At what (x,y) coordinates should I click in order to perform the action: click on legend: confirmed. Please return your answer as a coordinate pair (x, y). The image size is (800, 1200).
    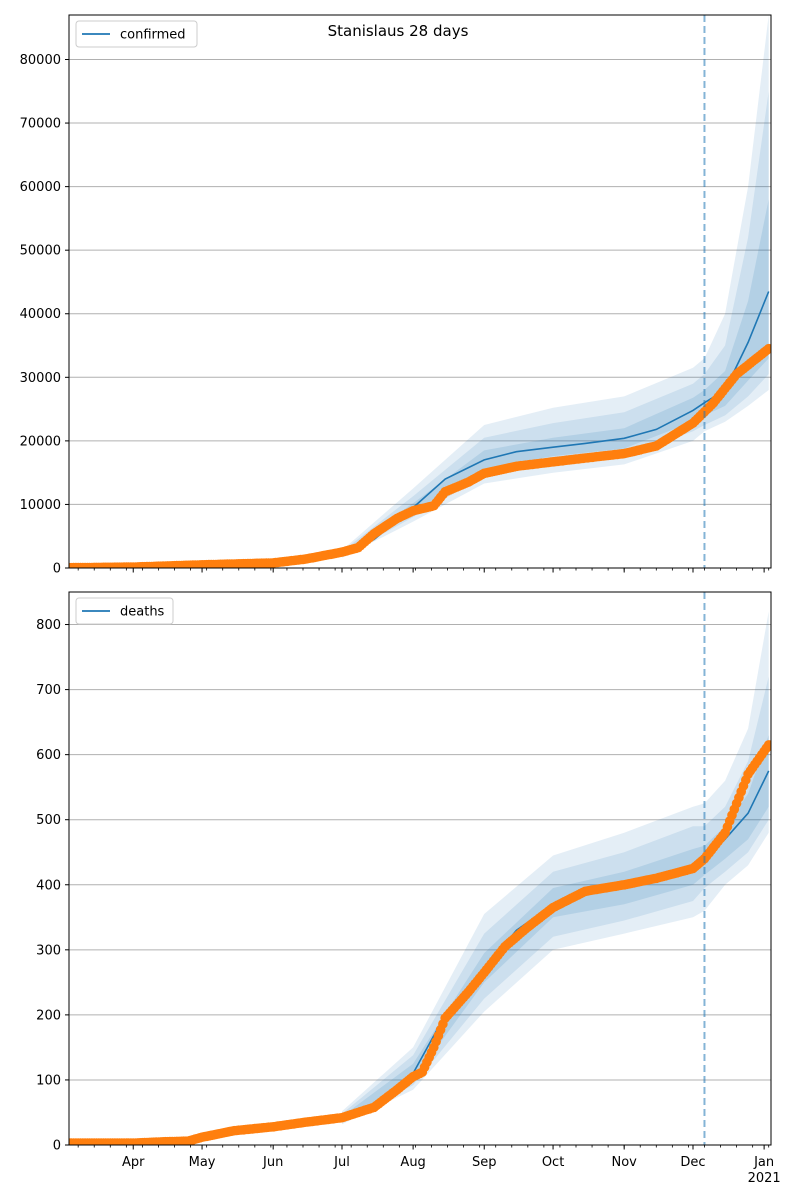
    Looking at the image, I should click on (136, 34).